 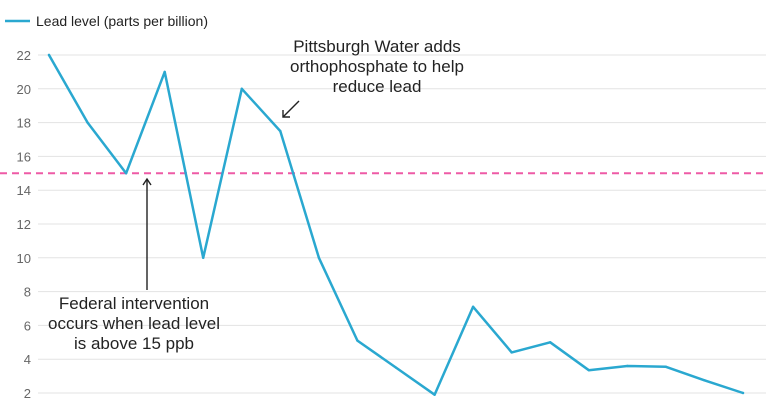 What do you see at coordinates (24, 89) in the screenshot?
I see `y-tick-label-20: 20` at bounding box center [24, 89].